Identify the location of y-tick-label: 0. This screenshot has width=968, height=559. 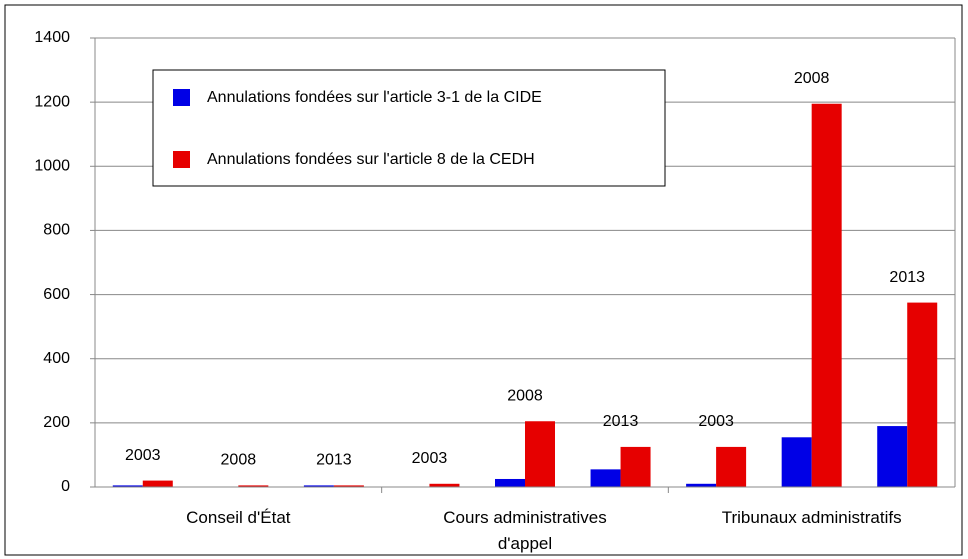
(65, 486).